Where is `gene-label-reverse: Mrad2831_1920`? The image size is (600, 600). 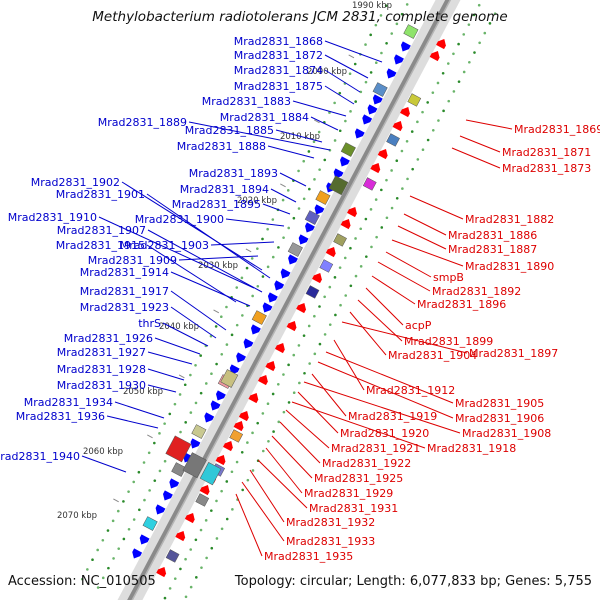 gene-label-reverse: Mrad2831_1920 is located at coordinates (384, 433).